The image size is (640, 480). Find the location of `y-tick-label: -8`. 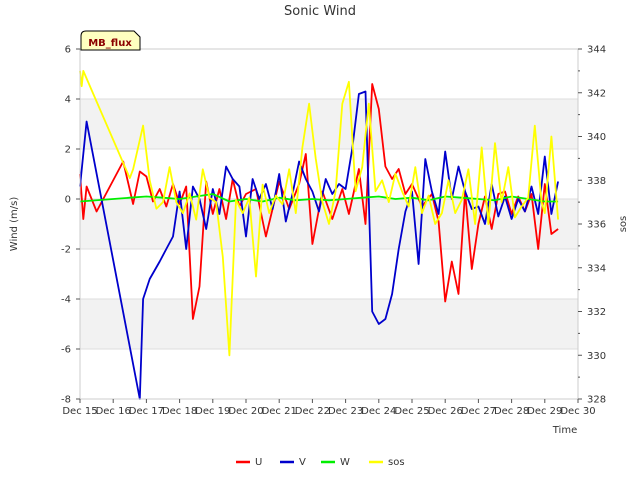

y-tick-label: -8 is located at coordinates (66, 400).